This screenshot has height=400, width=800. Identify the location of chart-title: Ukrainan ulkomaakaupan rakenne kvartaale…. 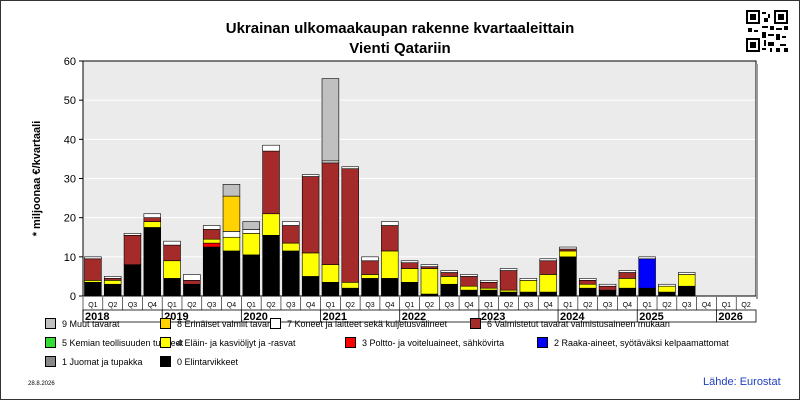
(400, 28).